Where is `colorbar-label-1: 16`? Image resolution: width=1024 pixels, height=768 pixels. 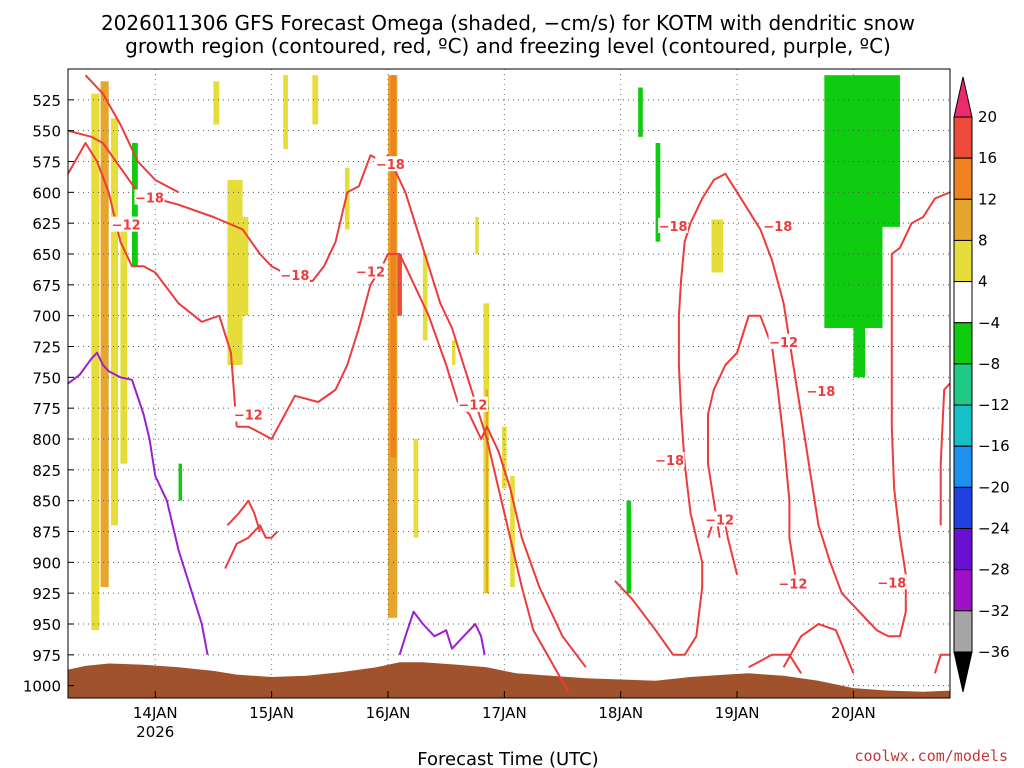
colorbar-label-1: 16 is located at coordinates (987, 158).